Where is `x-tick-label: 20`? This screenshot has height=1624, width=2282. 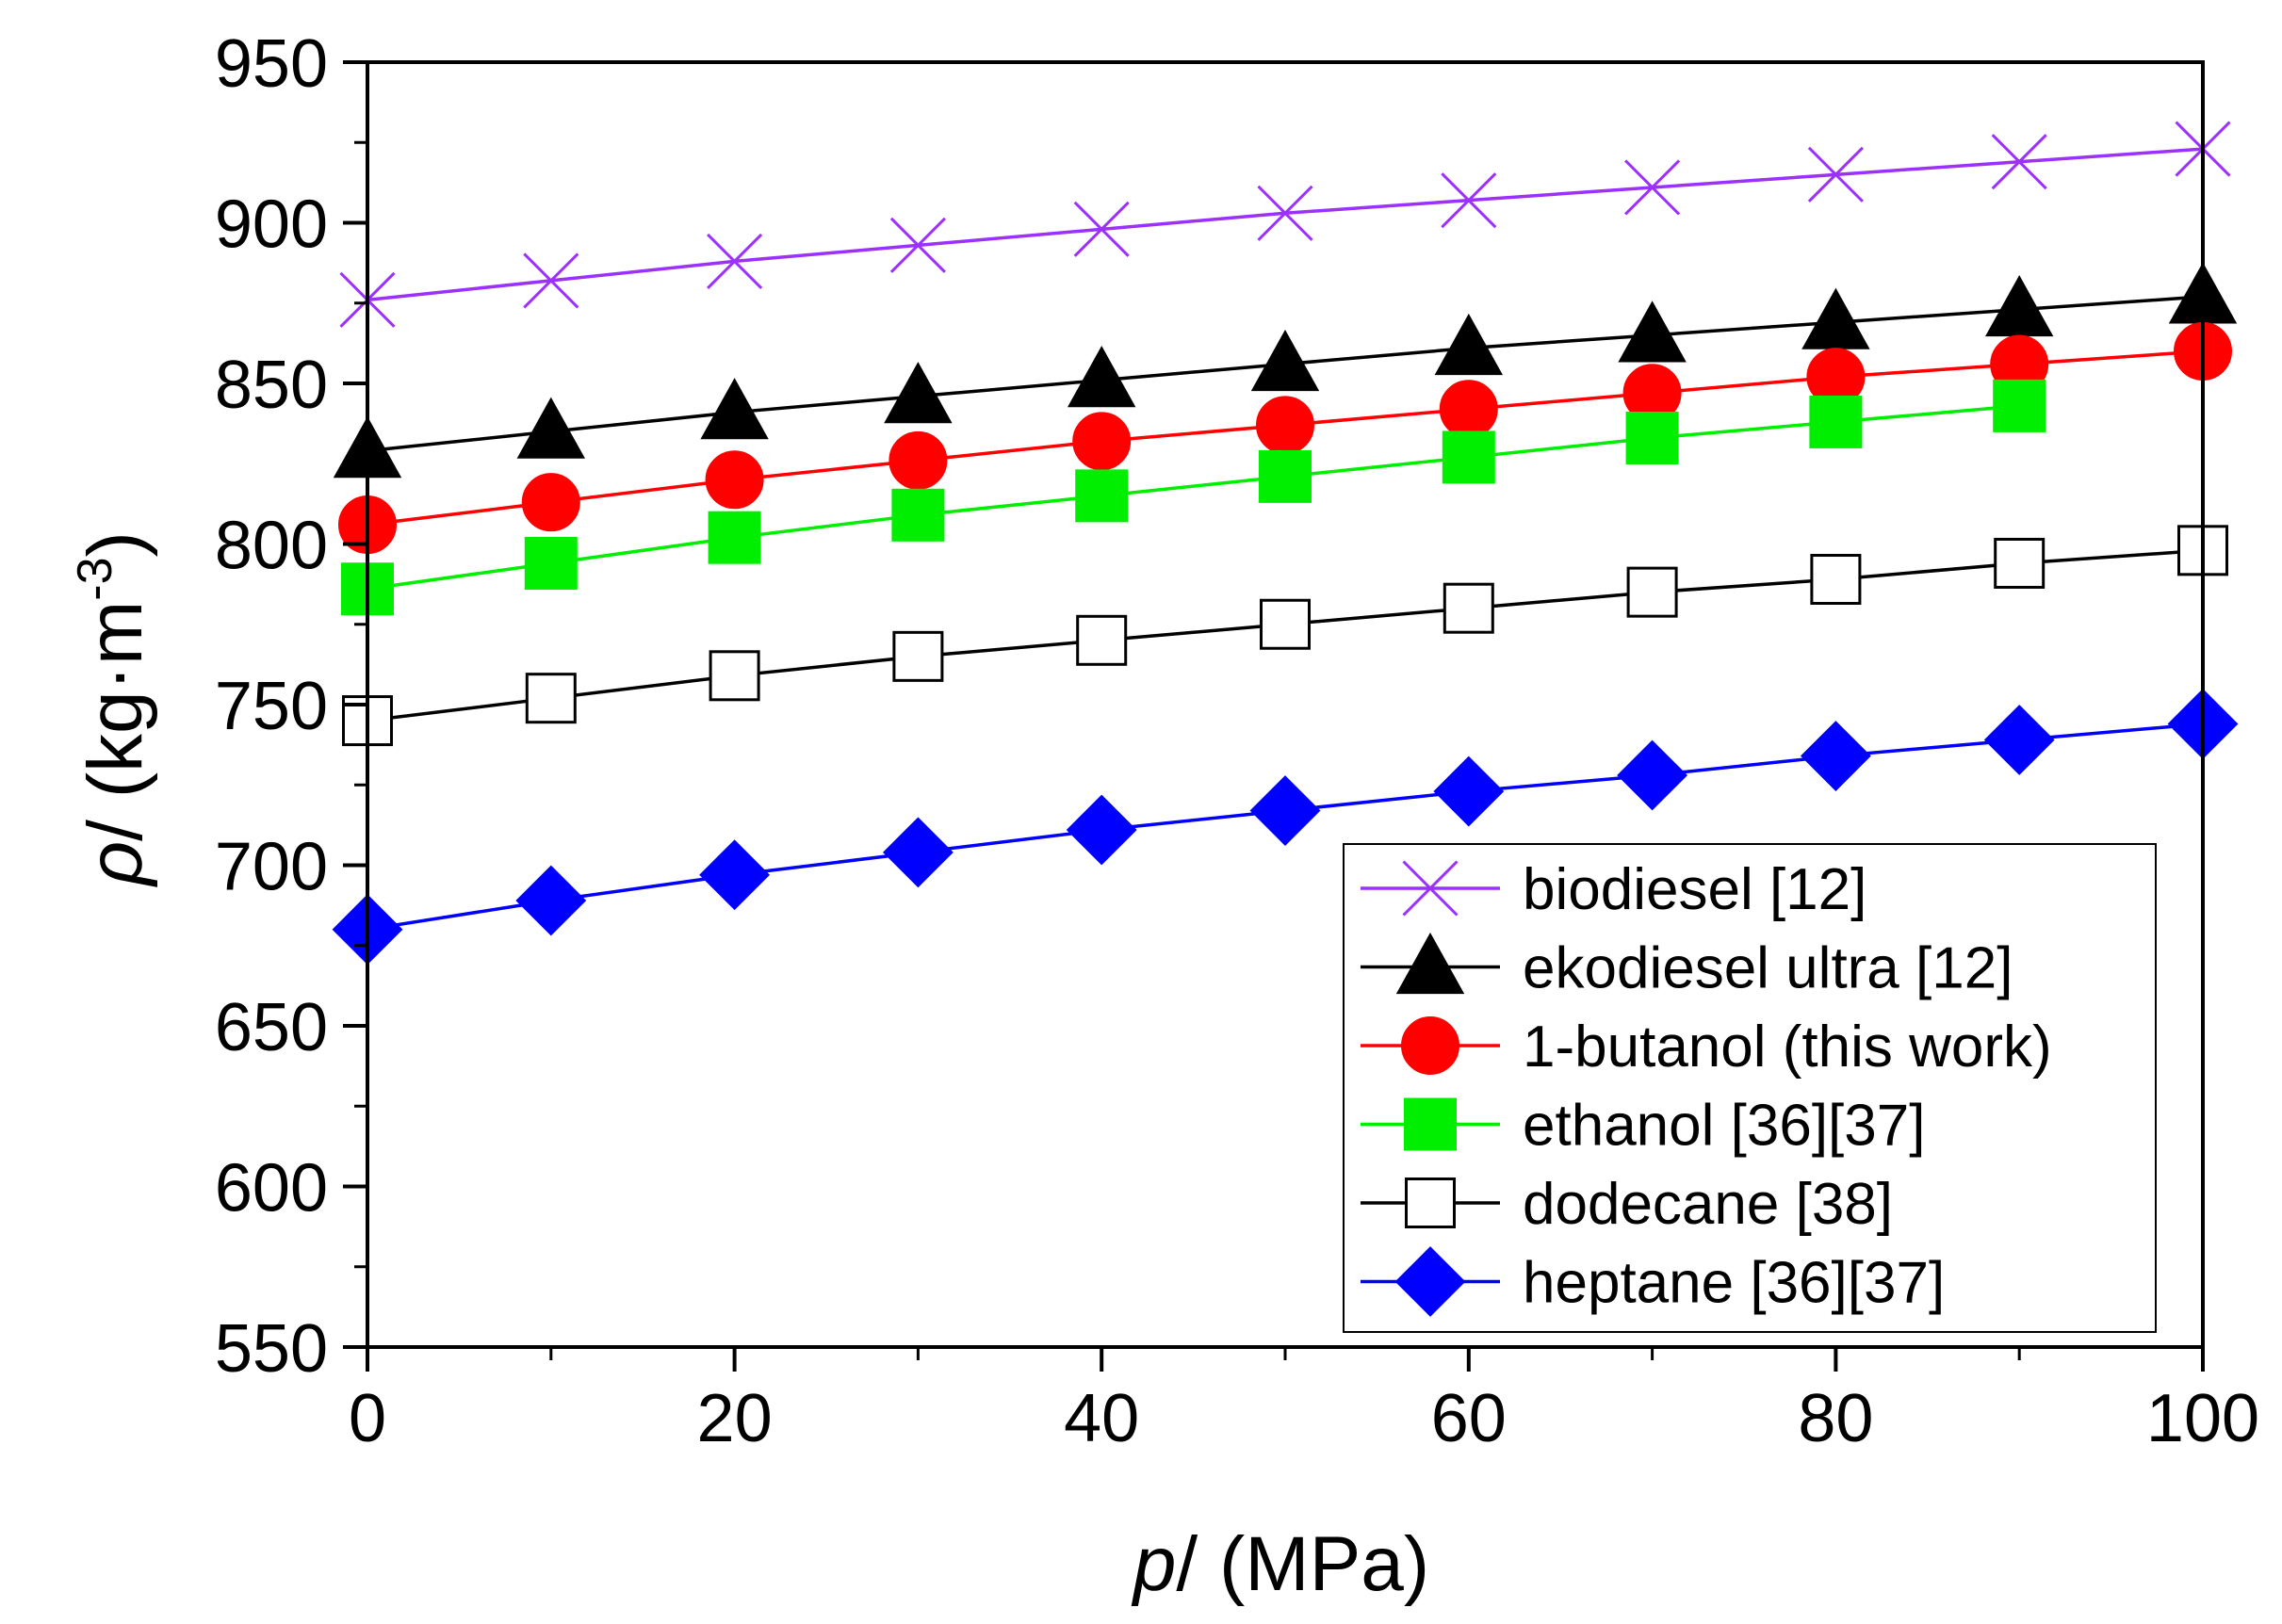 x-tick-label: 20 is located at coordinates (735, 1418).